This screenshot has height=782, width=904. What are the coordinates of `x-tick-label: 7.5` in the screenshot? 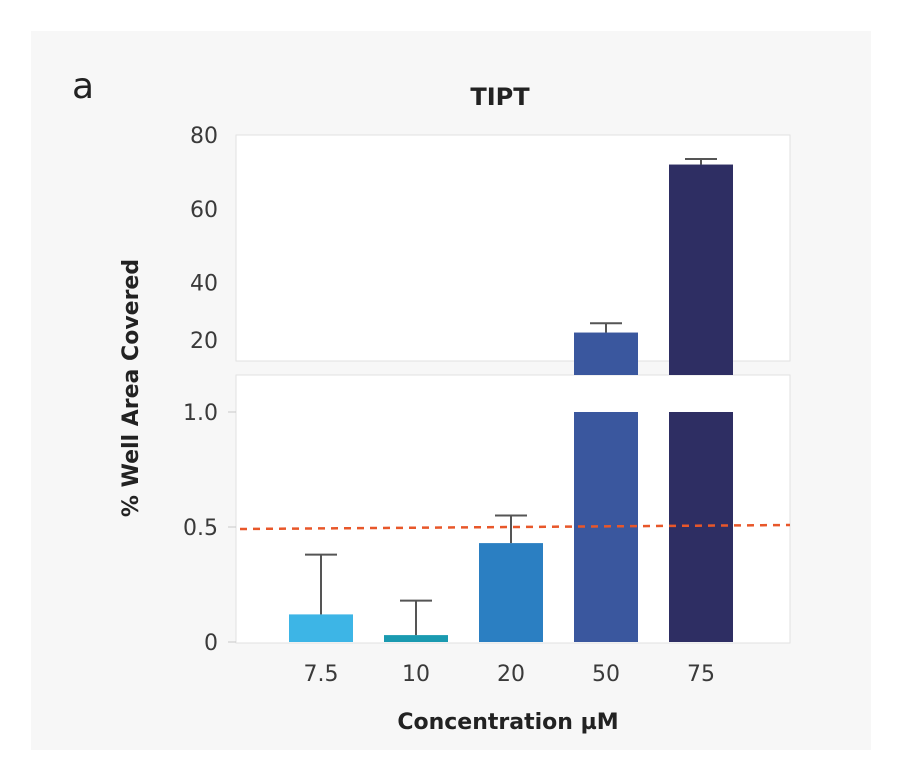 It's located at (321, 674).